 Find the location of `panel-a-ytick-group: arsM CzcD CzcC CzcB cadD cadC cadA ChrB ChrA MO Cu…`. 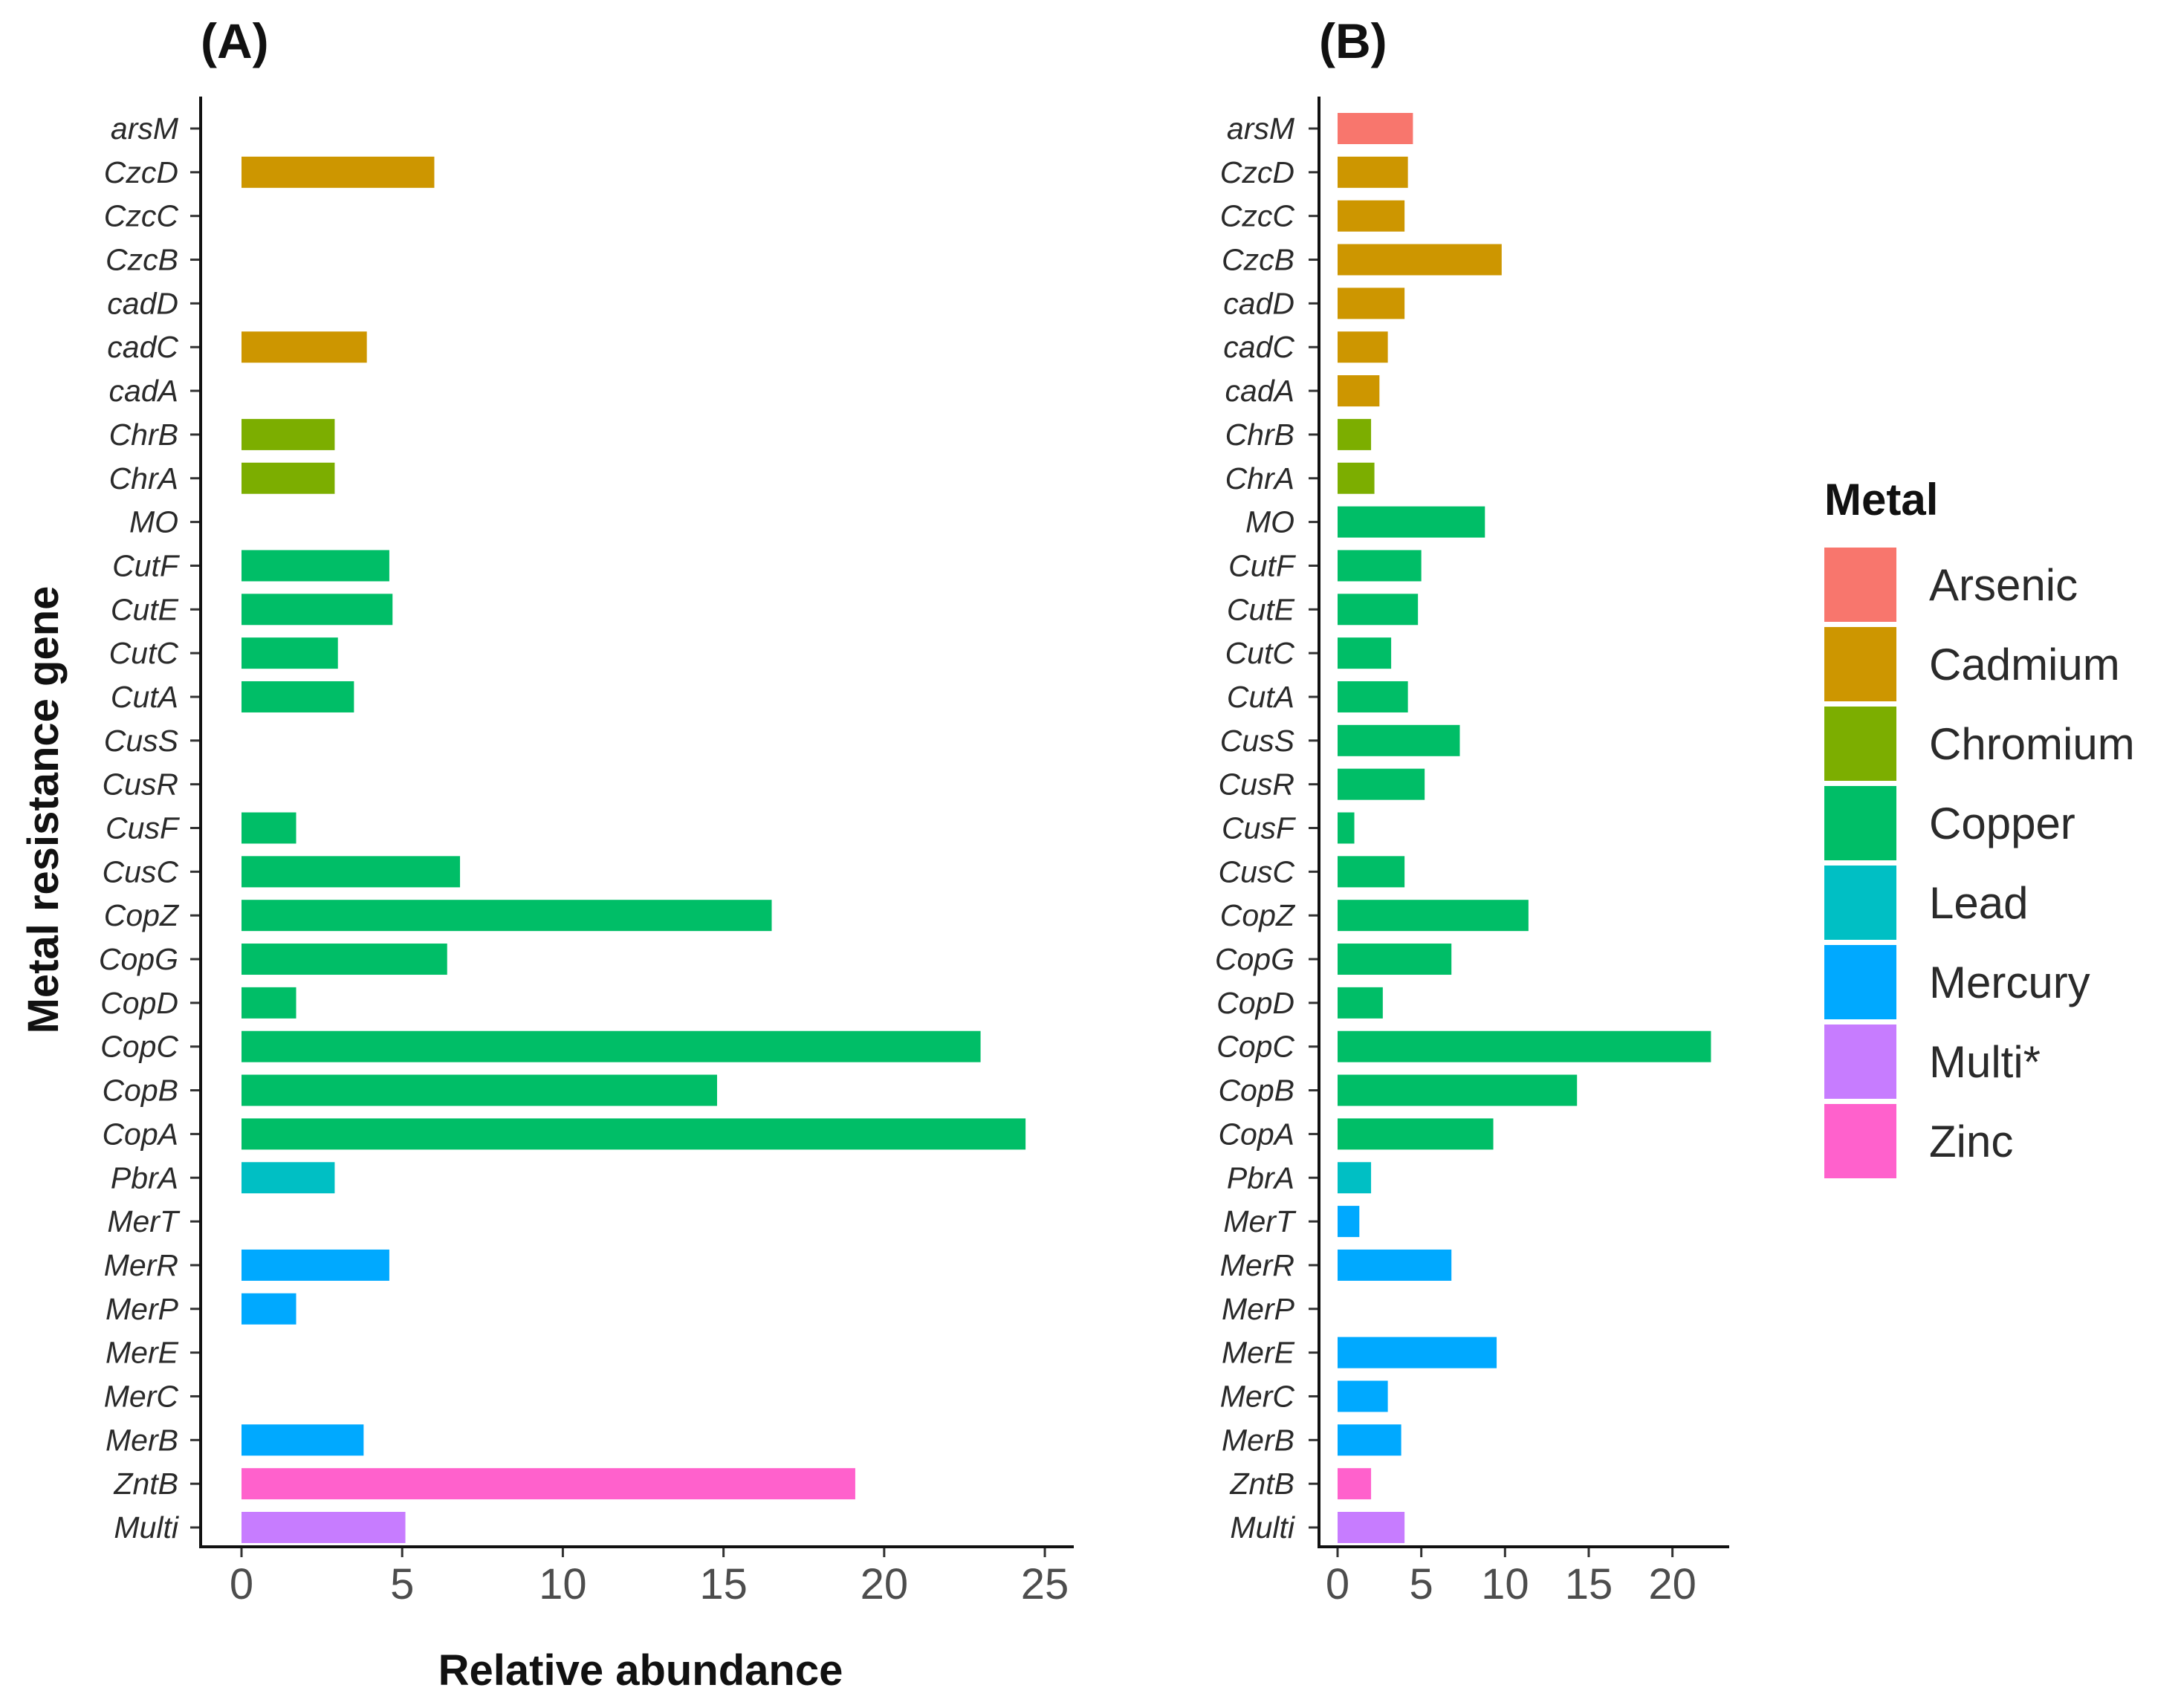

panel-a-ytick-group: arsM CzcD CzcC CzcB cadD cadC cadA ChrB ChrA MO Cu… is located at coordinates (150, 828).